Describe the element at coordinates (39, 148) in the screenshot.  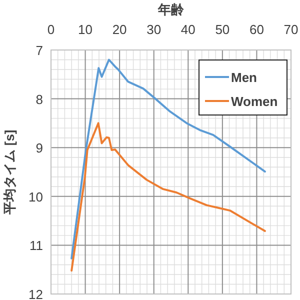
I see `y-tick-label: 9` at that location.